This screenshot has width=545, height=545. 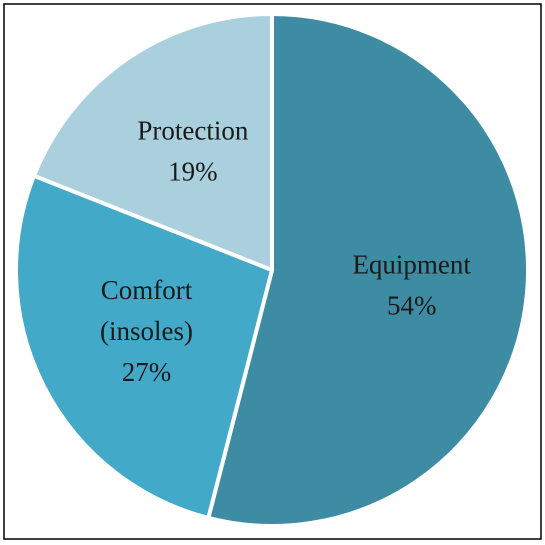 I want to click on slice-label: Protection, so click(x=192, y=130).